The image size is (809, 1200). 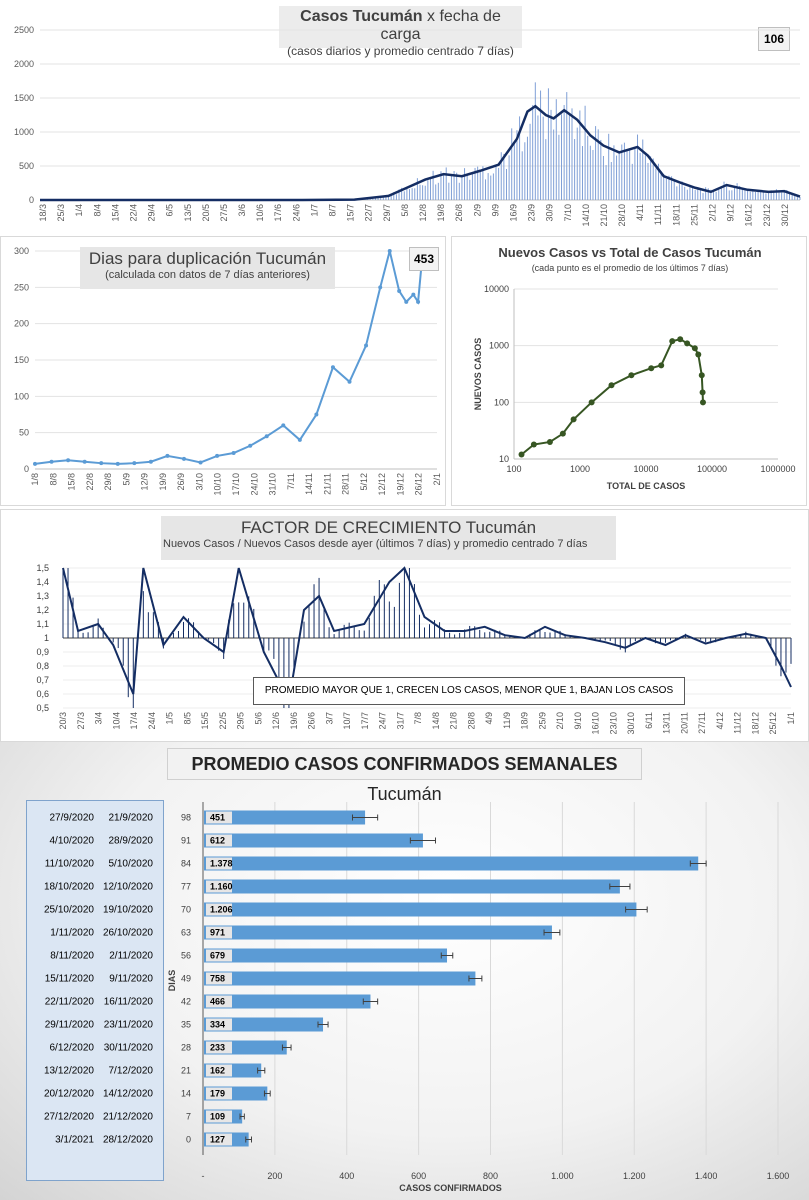 I want to click on weekly-bar, so click(x=420, y=909).